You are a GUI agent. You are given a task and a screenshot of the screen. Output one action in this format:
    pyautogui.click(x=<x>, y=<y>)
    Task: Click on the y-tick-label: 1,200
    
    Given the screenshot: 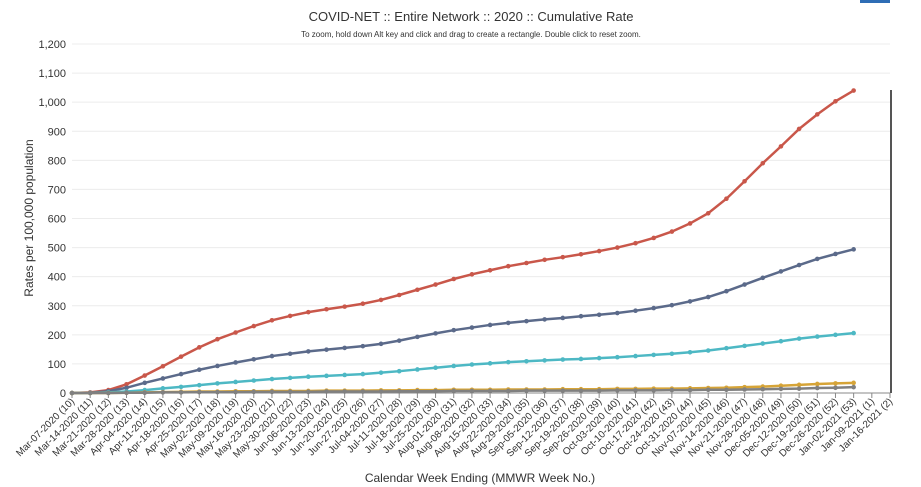 What is the action you would take?
    pyautogui.click(x=52, y=45)
    